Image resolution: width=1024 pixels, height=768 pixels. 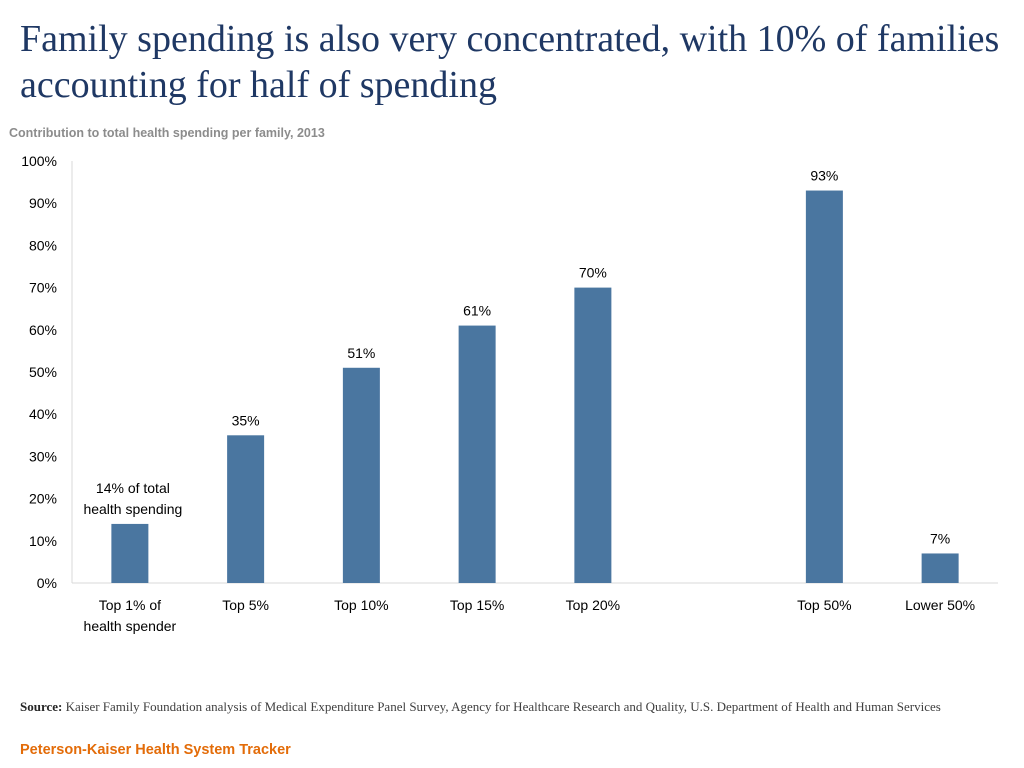 I want to click on x-tick-label: health spender, so click(x=130, y=626).